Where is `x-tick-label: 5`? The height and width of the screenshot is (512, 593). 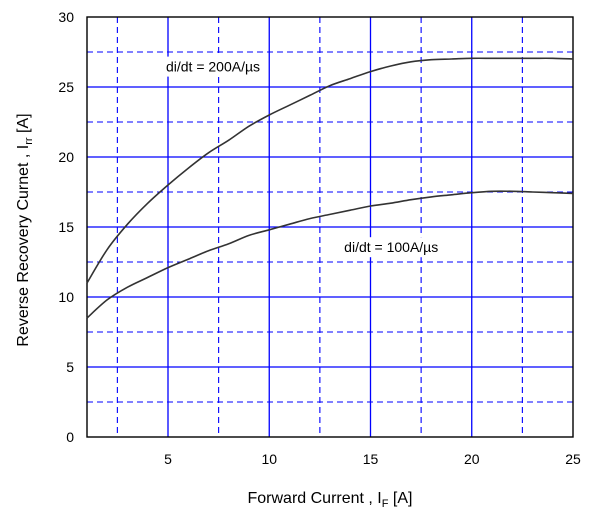
x-tick-label: 5 is located at coordinates (168, 459).